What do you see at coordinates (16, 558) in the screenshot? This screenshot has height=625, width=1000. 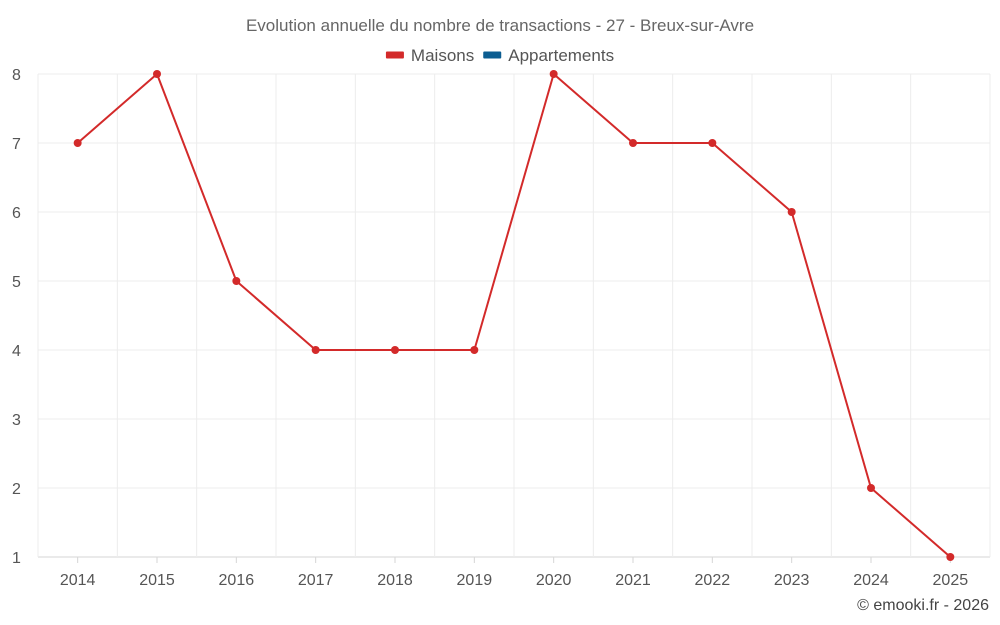 I see `y-tick-label: 1` at bounding box center [16, 558].